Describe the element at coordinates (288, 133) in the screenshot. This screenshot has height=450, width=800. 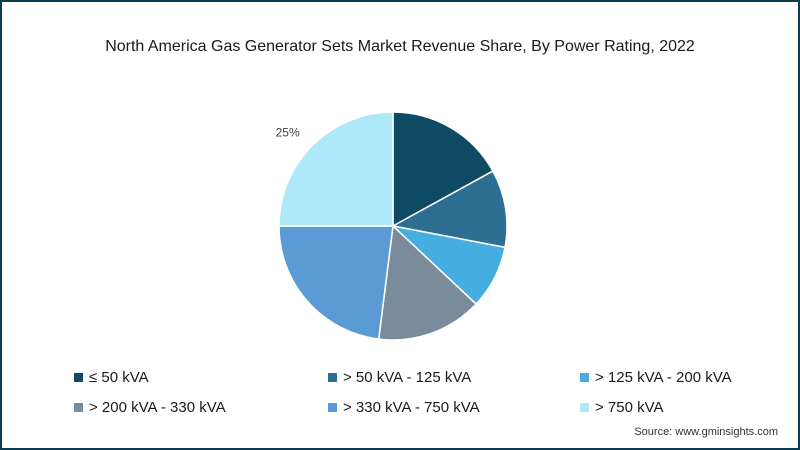
I see `data-label: 25%` at that location.